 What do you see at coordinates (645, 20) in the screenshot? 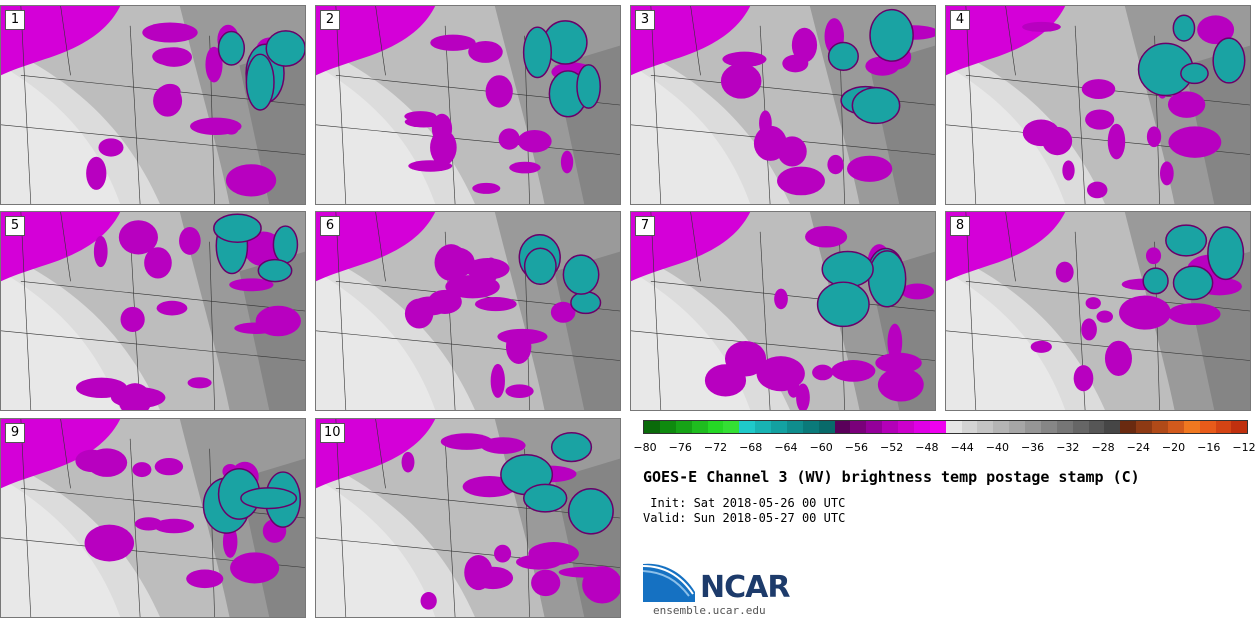
I see `panel-number: 3` at bounding box center [645, 20].